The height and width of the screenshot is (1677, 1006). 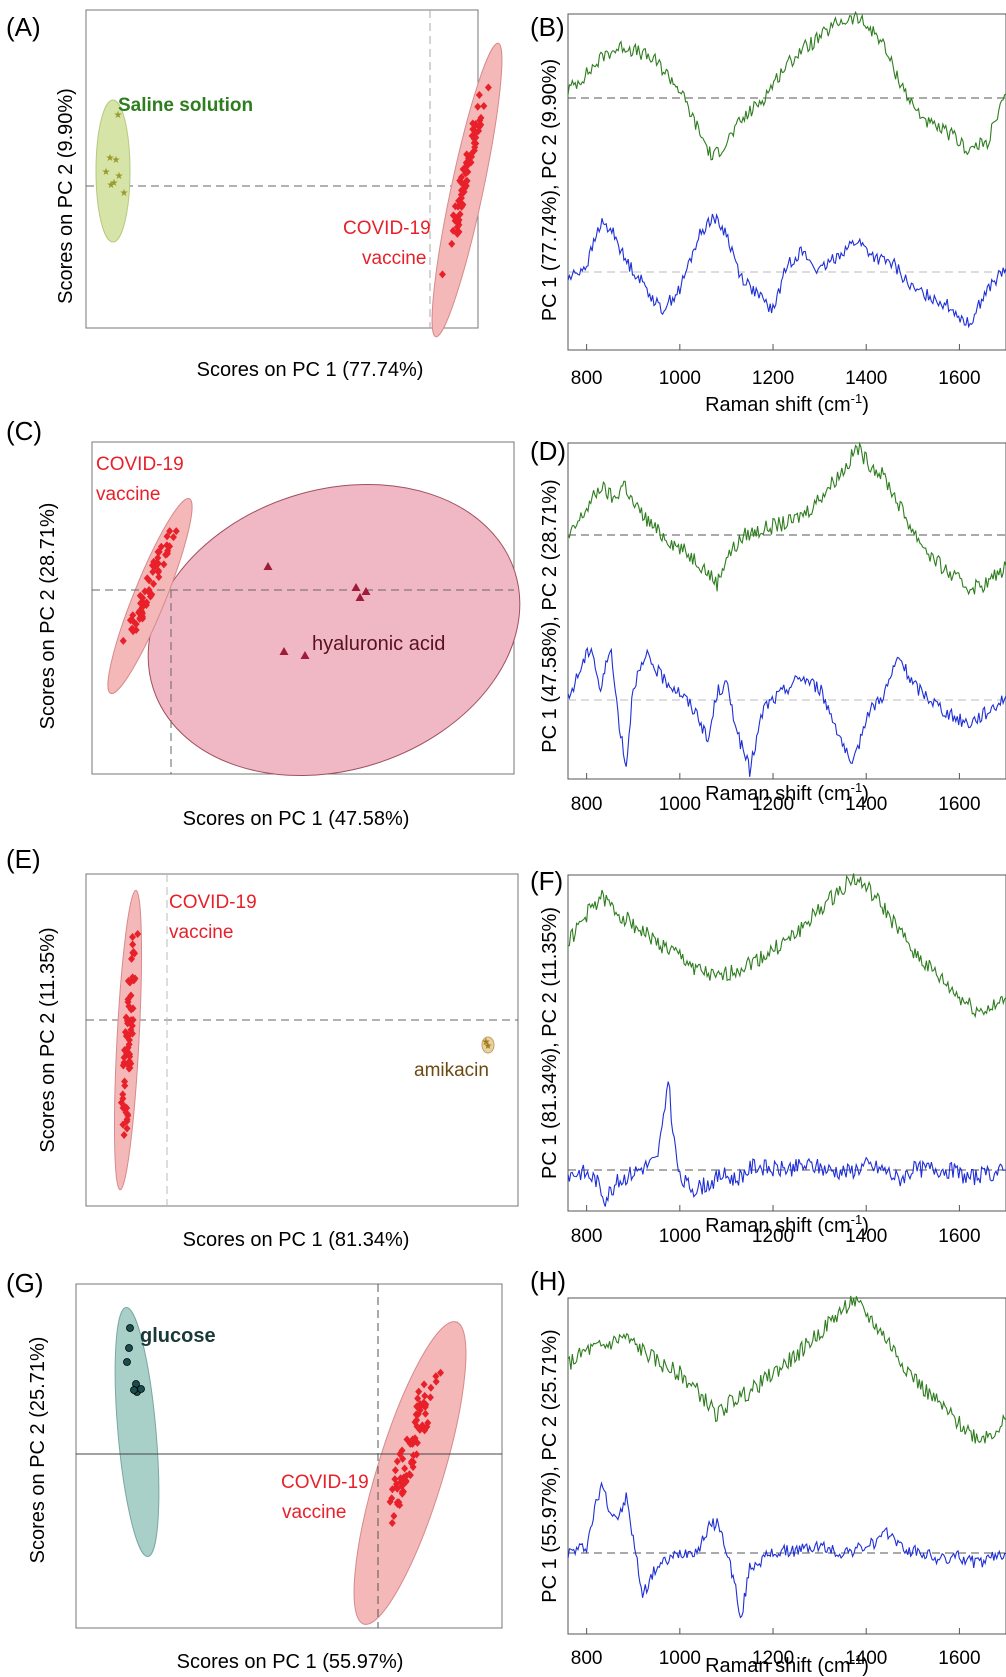 What do you see at coordinates (776, 366) in the screenshot?
I see `panel-b-xticks: 800 1000 1200 1400 1600` at bounding box center [776, 366].